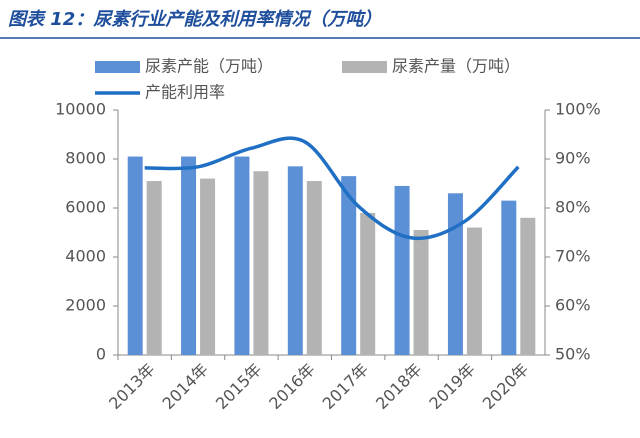 Image resolution: width=640 pixels, height=438 pixels. Describe the element at coordinates (209, 66) in the screenshot. I see `legend-label: 尿素产能（万吨）` at that location.